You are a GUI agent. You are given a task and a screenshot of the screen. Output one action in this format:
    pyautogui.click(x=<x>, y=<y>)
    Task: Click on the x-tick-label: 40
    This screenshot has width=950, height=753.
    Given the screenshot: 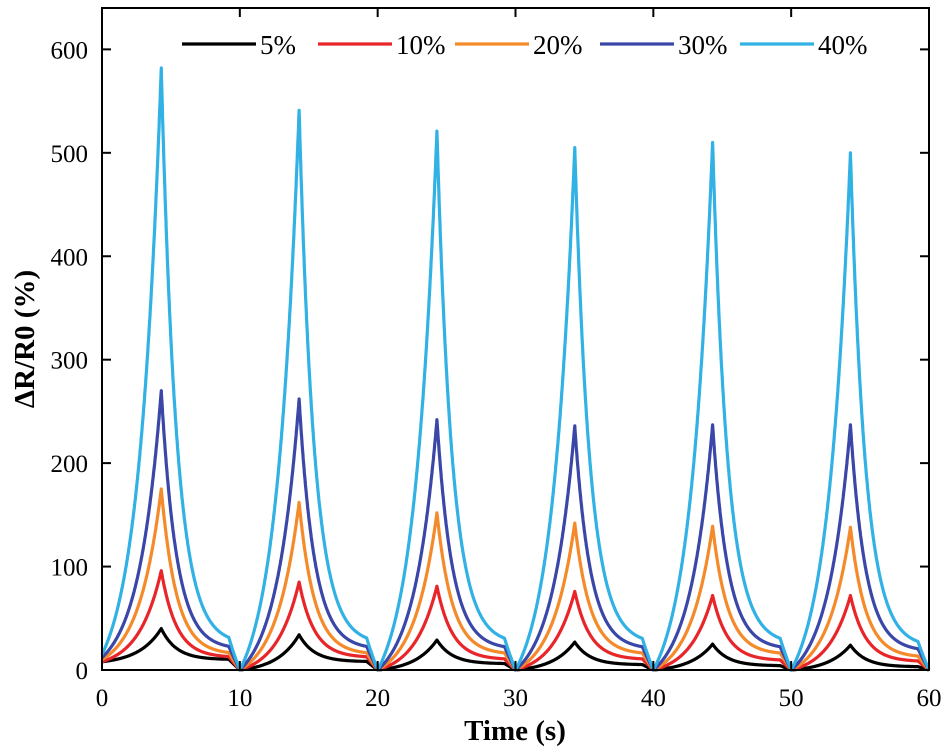 What is the action you would take?
    pyautogui.click(x=653, y=698)
    